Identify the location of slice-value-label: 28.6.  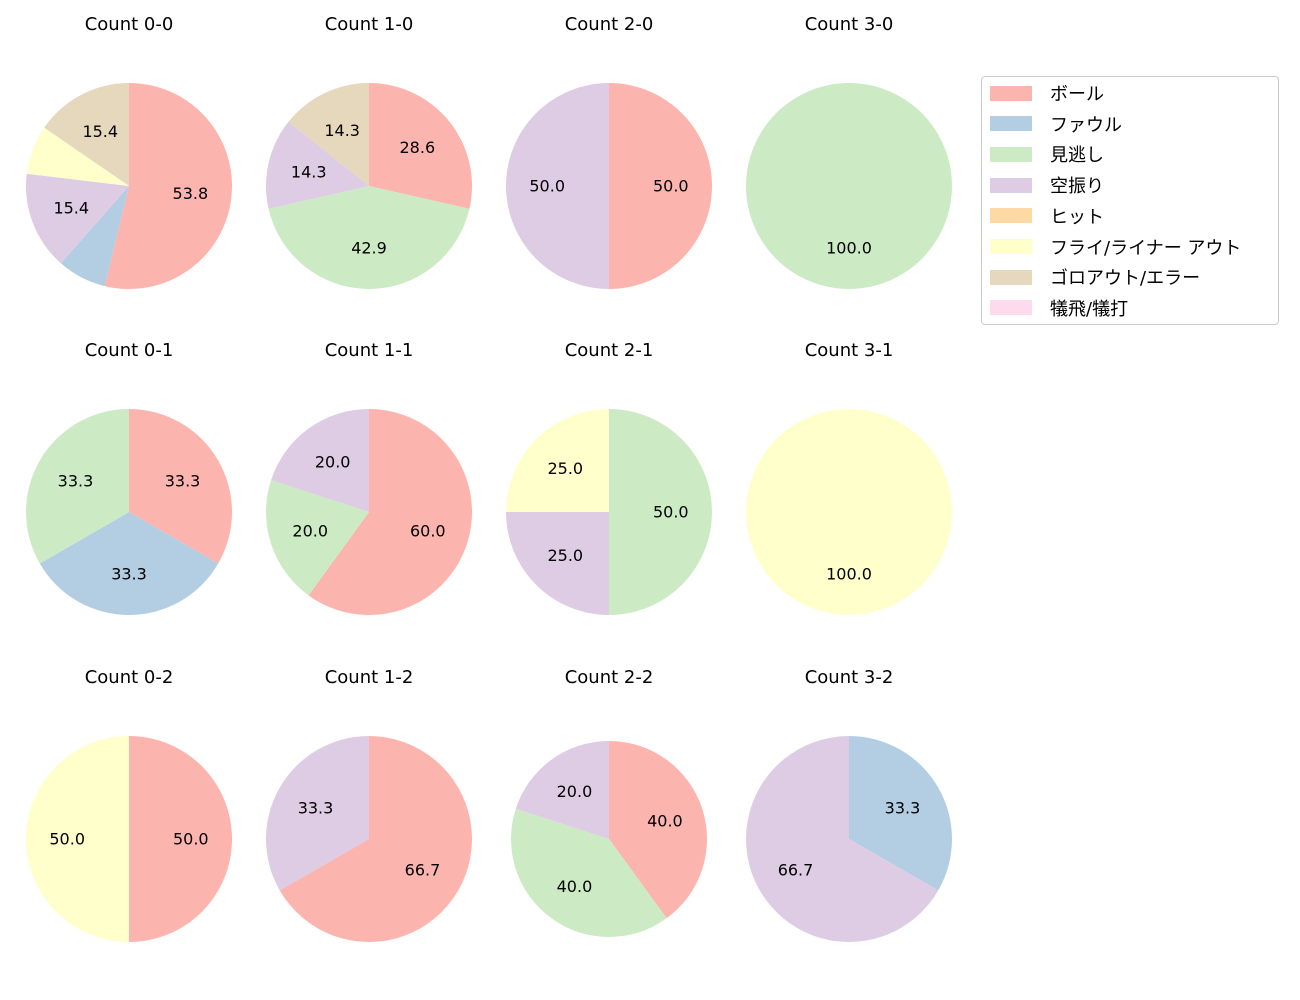
(418, 147).